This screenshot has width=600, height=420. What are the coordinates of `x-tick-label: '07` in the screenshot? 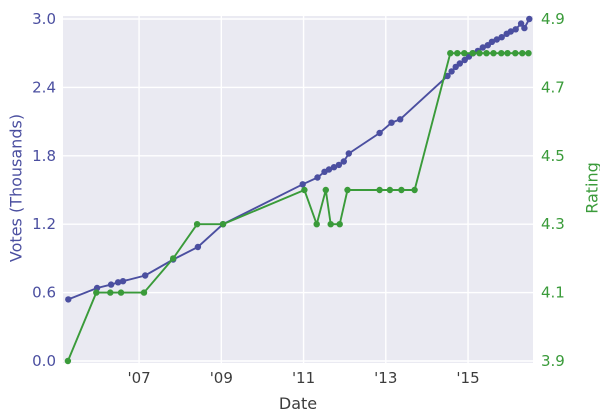 It's located at (138, 378).